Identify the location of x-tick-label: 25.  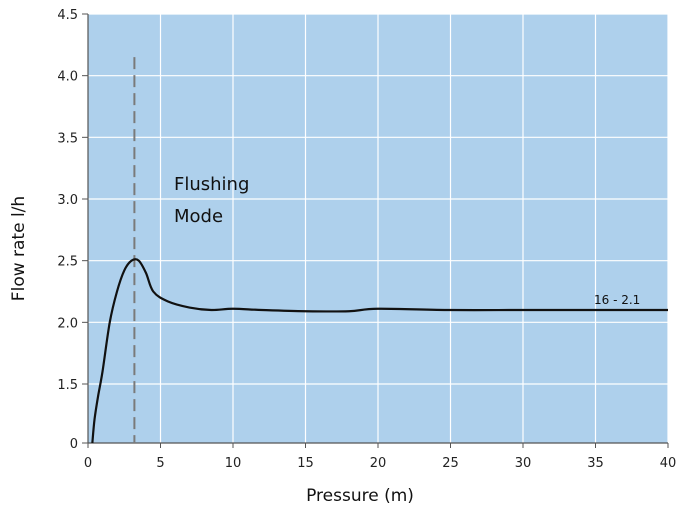
(450, 463).